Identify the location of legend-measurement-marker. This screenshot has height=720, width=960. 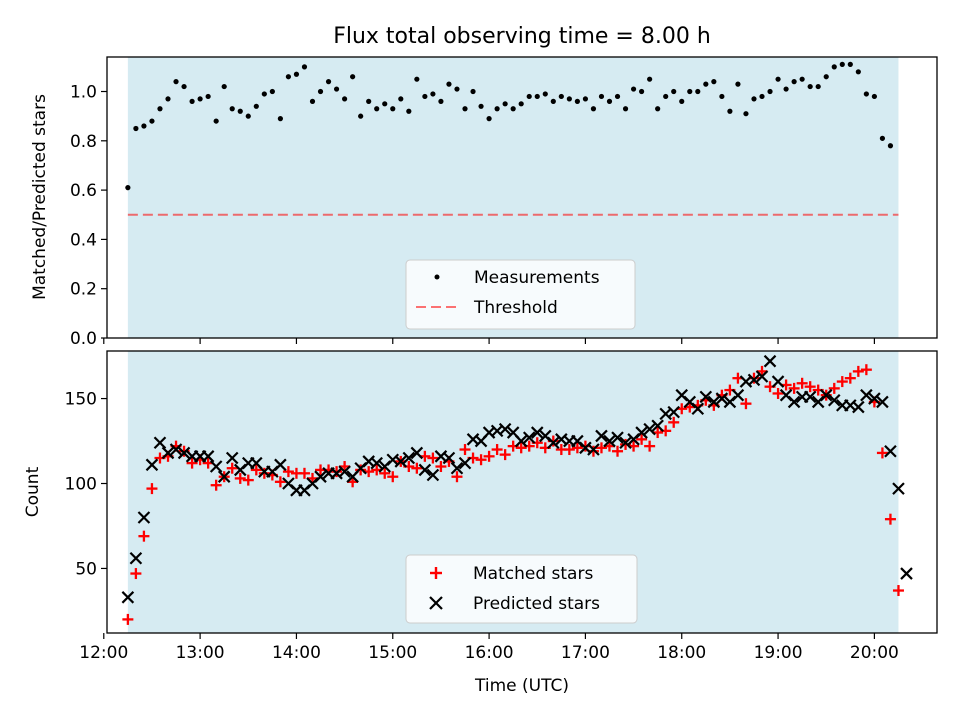
(437, 277).